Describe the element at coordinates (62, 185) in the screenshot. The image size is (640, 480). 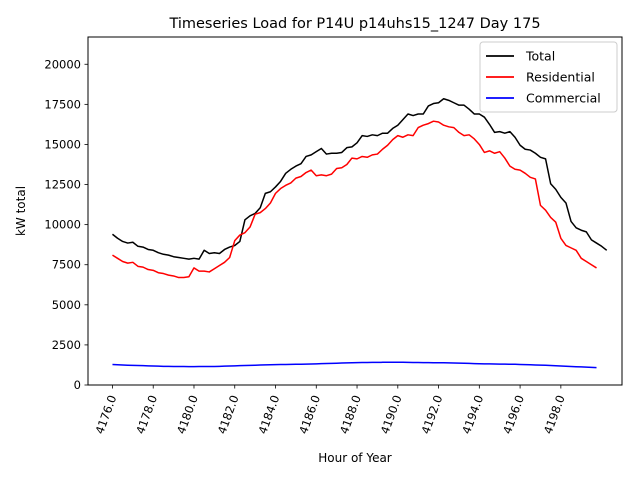
I see `y-tick-label: 12500` at that location.